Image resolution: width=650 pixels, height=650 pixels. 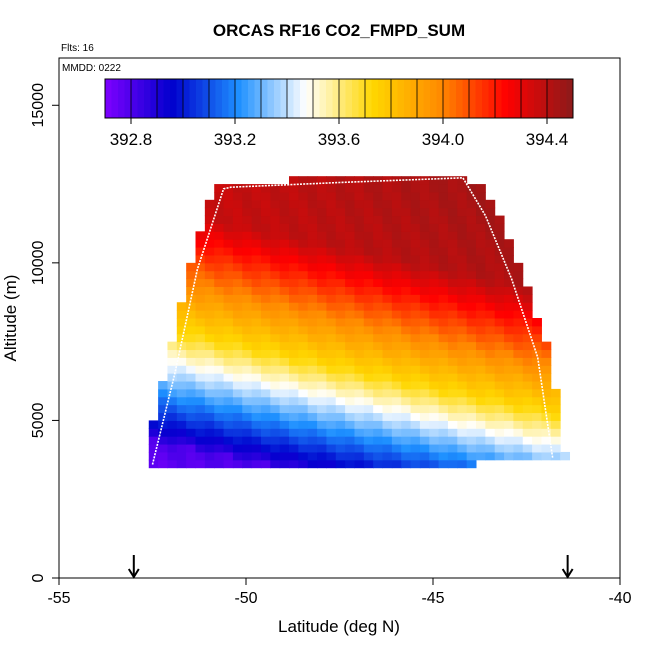 I want to click on mmdd-annotation: MMDD: 0222, so click(x=91, y=68).